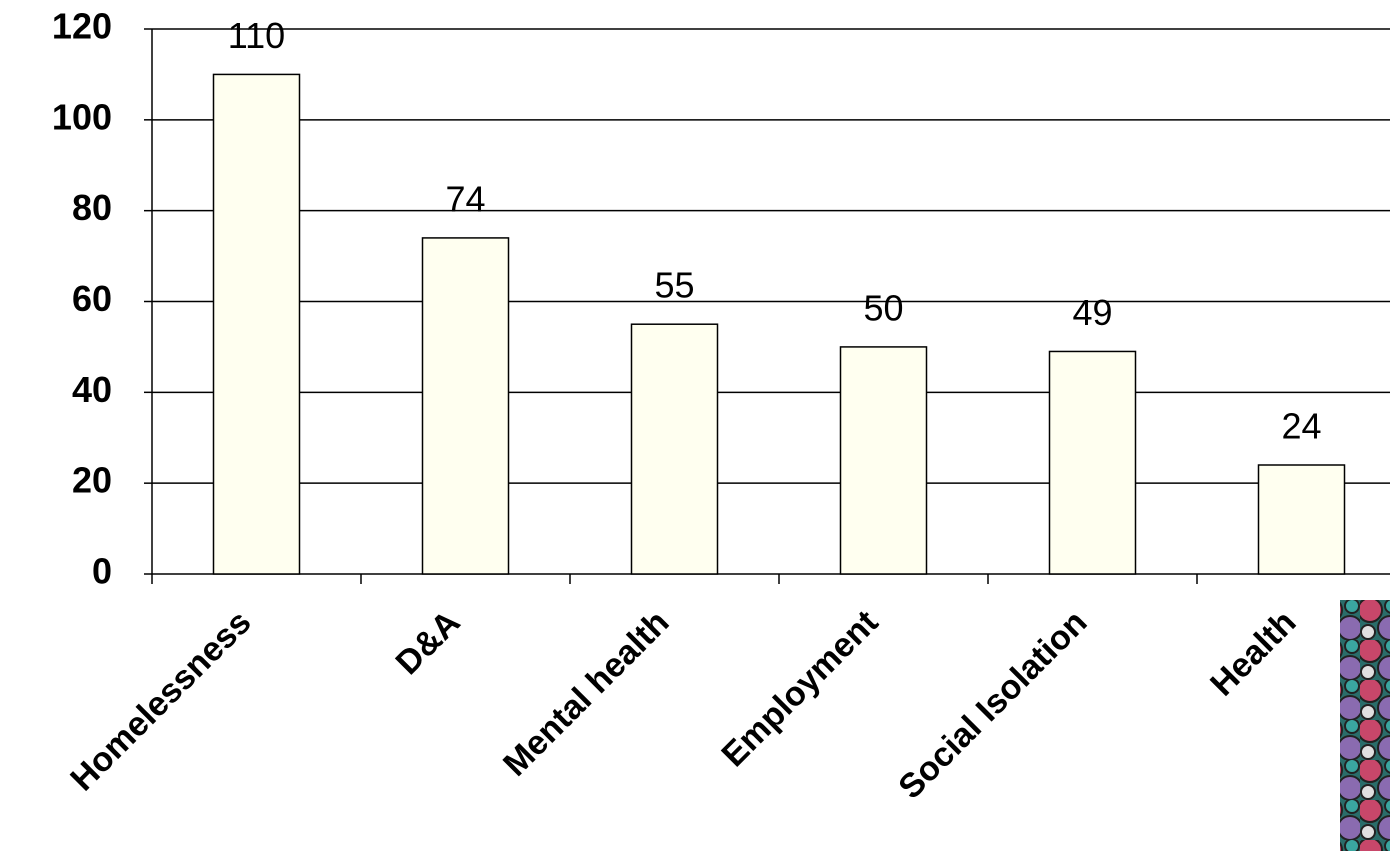 This screenshot has width=1390, height=851. I want to click on value-label: 74, so click(465, 198).